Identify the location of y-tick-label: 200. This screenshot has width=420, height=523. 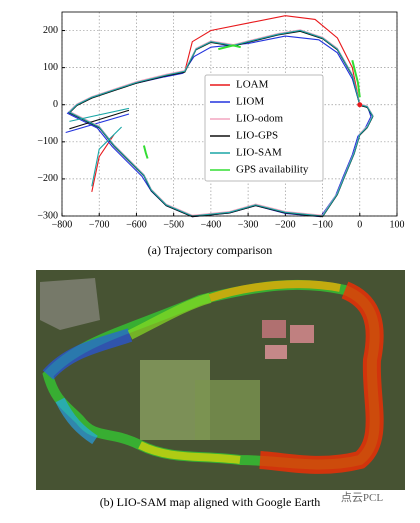
(50, 30).